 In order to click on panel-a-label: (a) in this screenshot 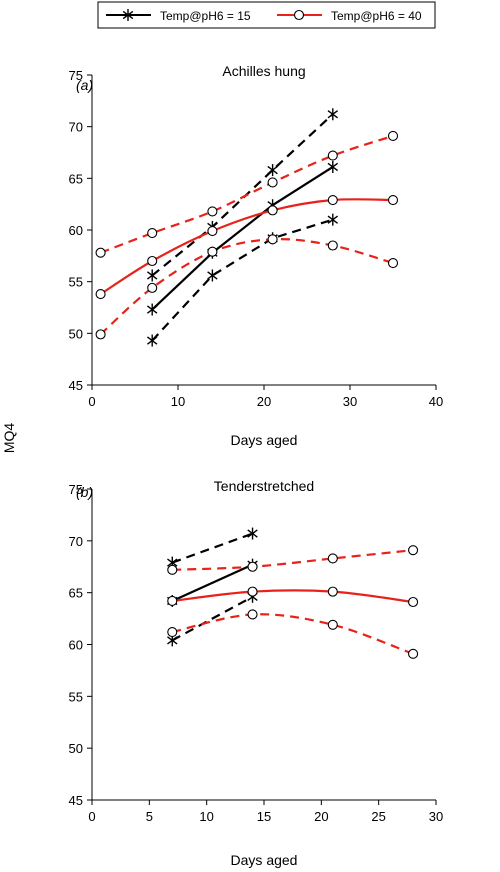, I will do `click(84, 85)`.